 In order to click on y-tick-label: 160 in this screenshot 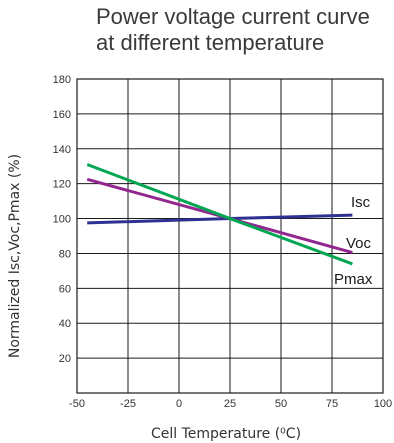, I will do `click(62, 115)`.